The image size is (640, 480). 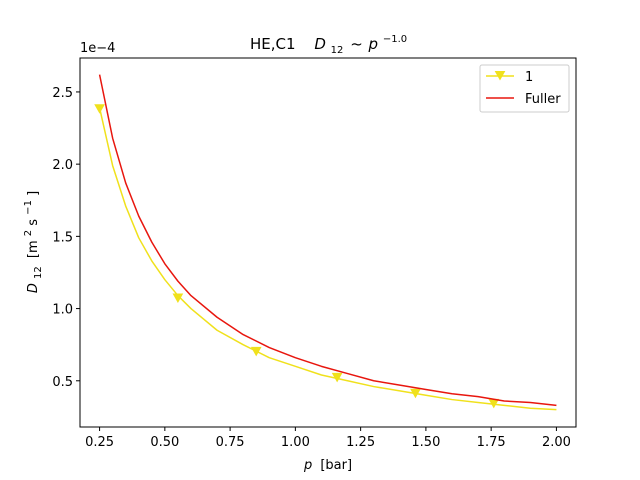 What do you see at coordinates (543, 99) in the screenshot?
I see `legend-label-fuller: Fuller` at bounding box center [543, 99].